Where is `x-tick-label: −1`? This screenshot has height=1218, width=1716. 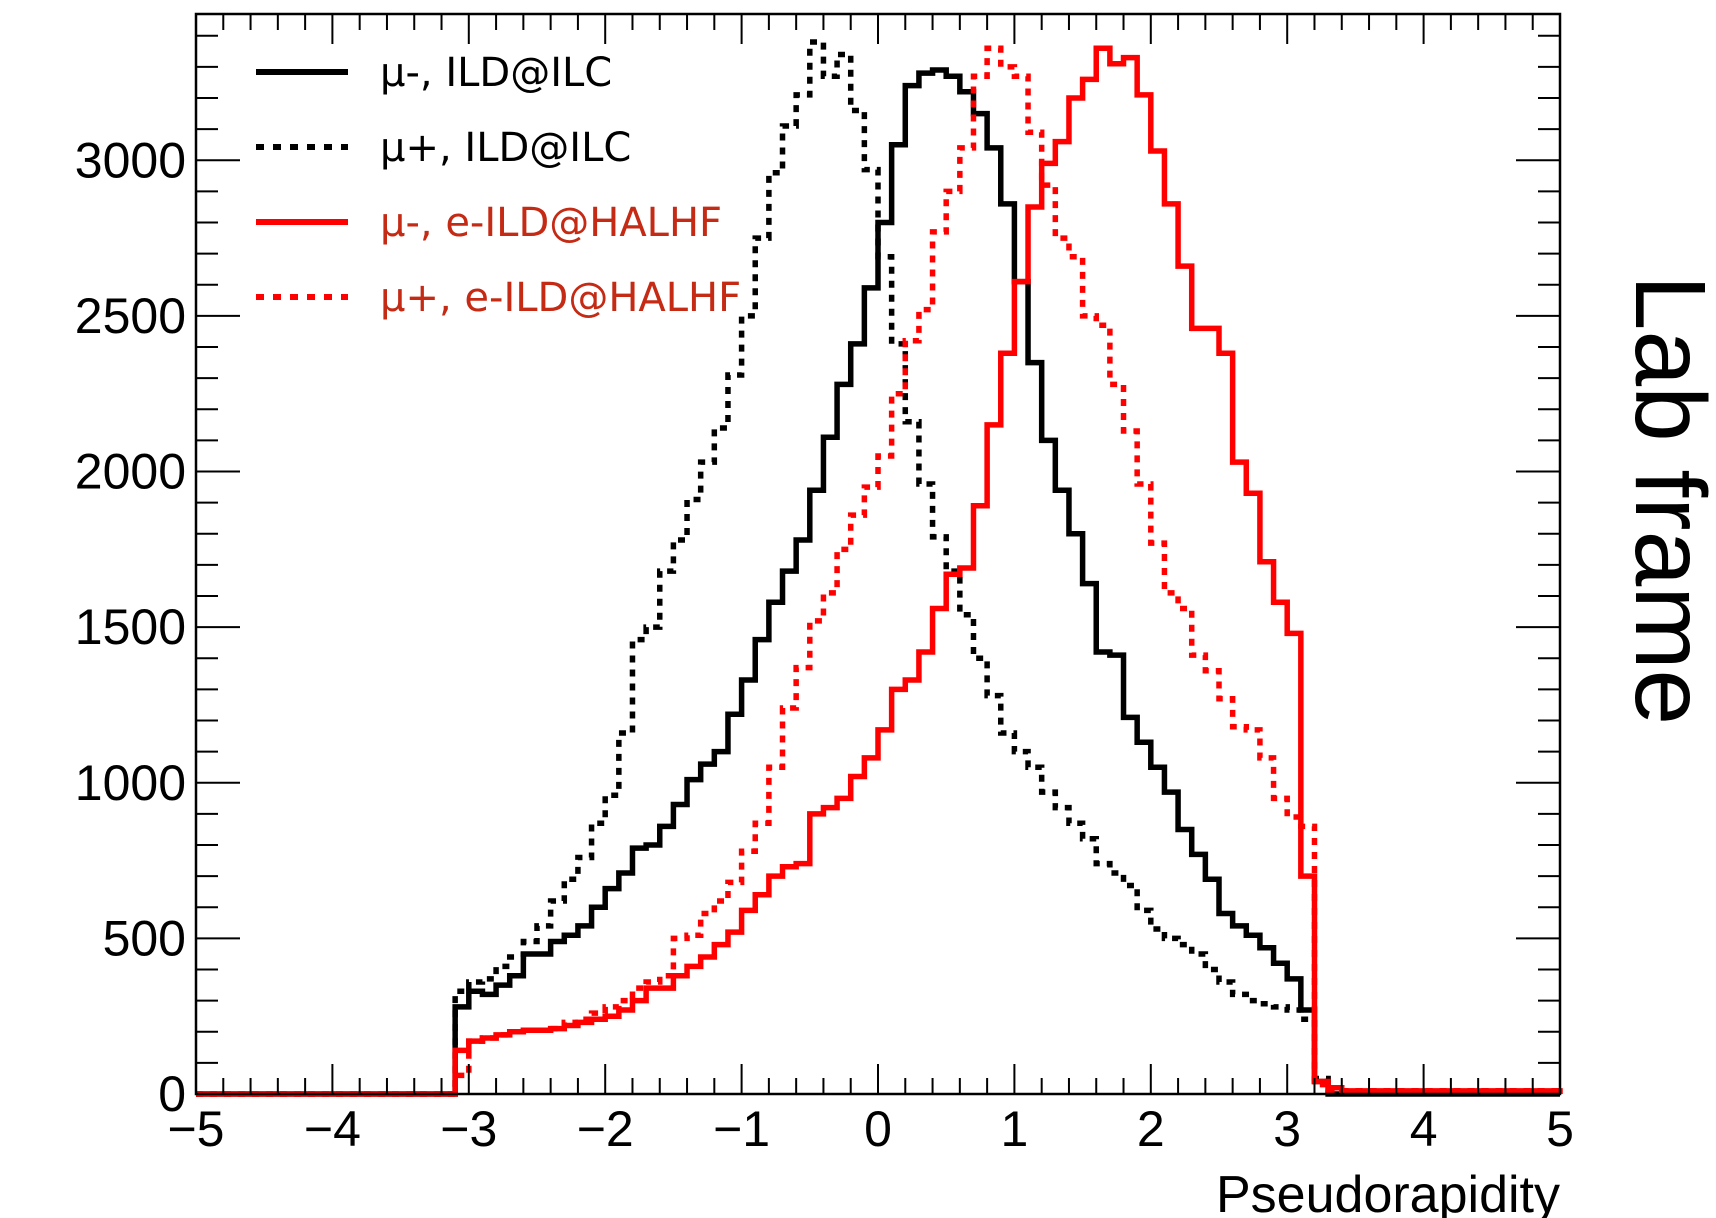
x-tick-label: −1 is located at coordinates (741, 1129).